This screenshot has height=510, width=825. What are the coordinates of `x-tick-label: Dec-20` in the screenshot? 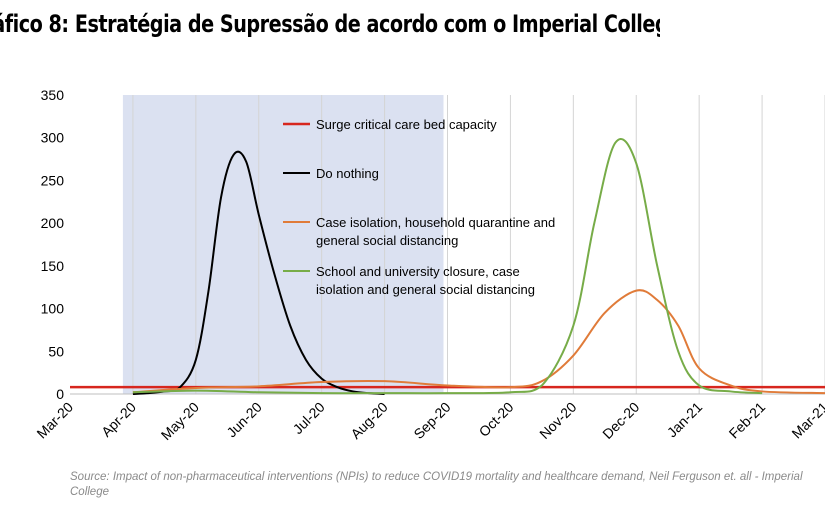 It's located at (620, 420).